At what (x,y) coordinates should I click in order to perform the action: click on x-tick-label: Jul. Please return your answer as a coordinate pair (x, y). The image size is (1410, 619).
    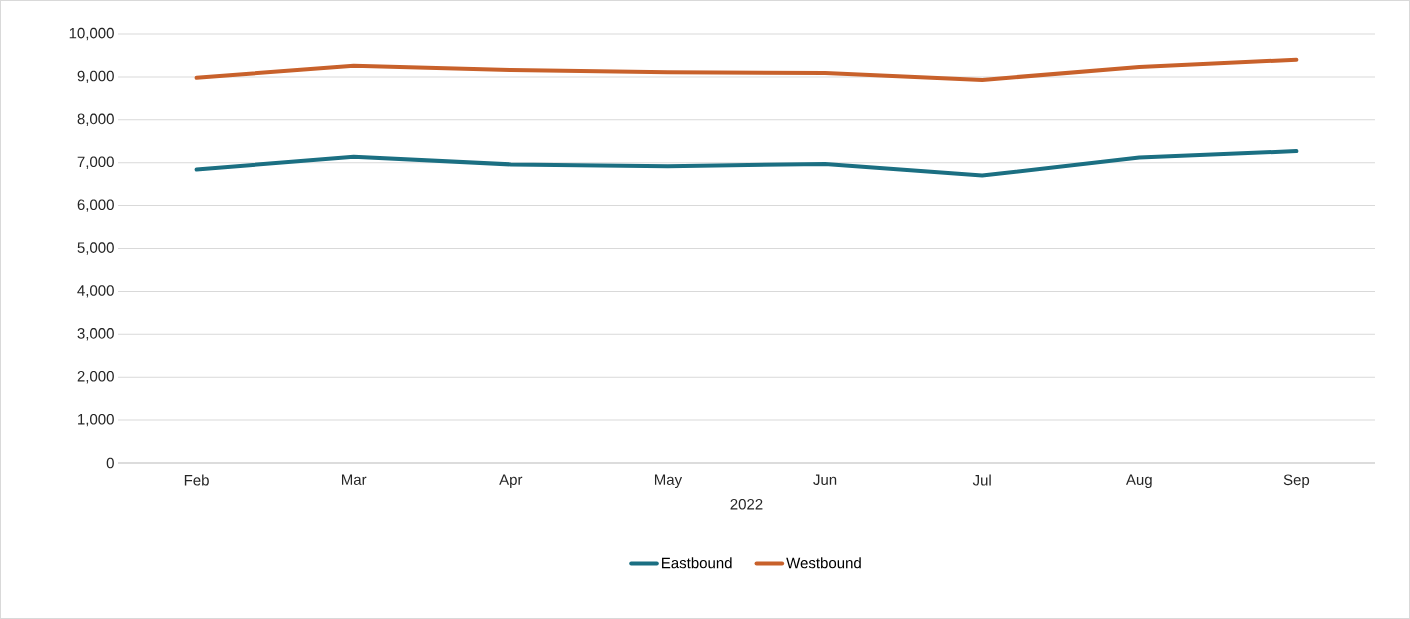
    Looking at the image, I should click on (981, 480).